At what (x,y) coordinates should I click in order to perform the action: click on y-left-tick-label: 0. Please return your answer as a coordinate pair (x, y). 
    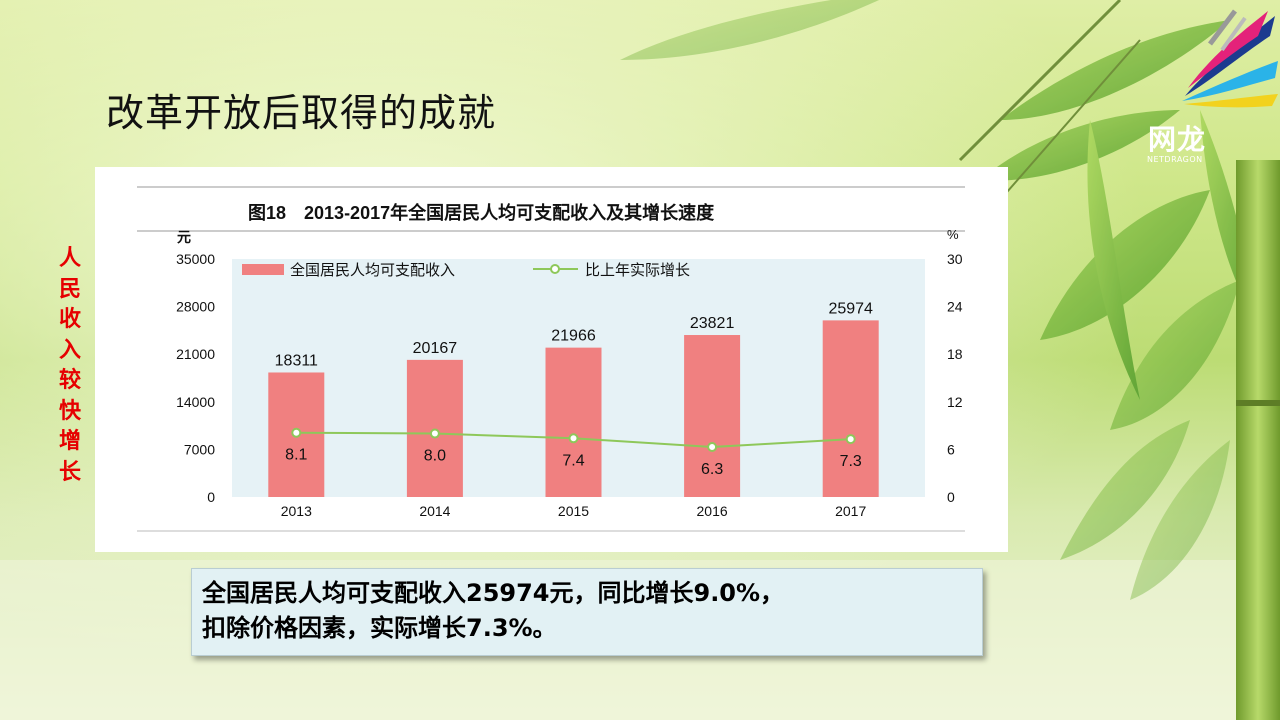
    Looking at the image, I should click on (211, 497).